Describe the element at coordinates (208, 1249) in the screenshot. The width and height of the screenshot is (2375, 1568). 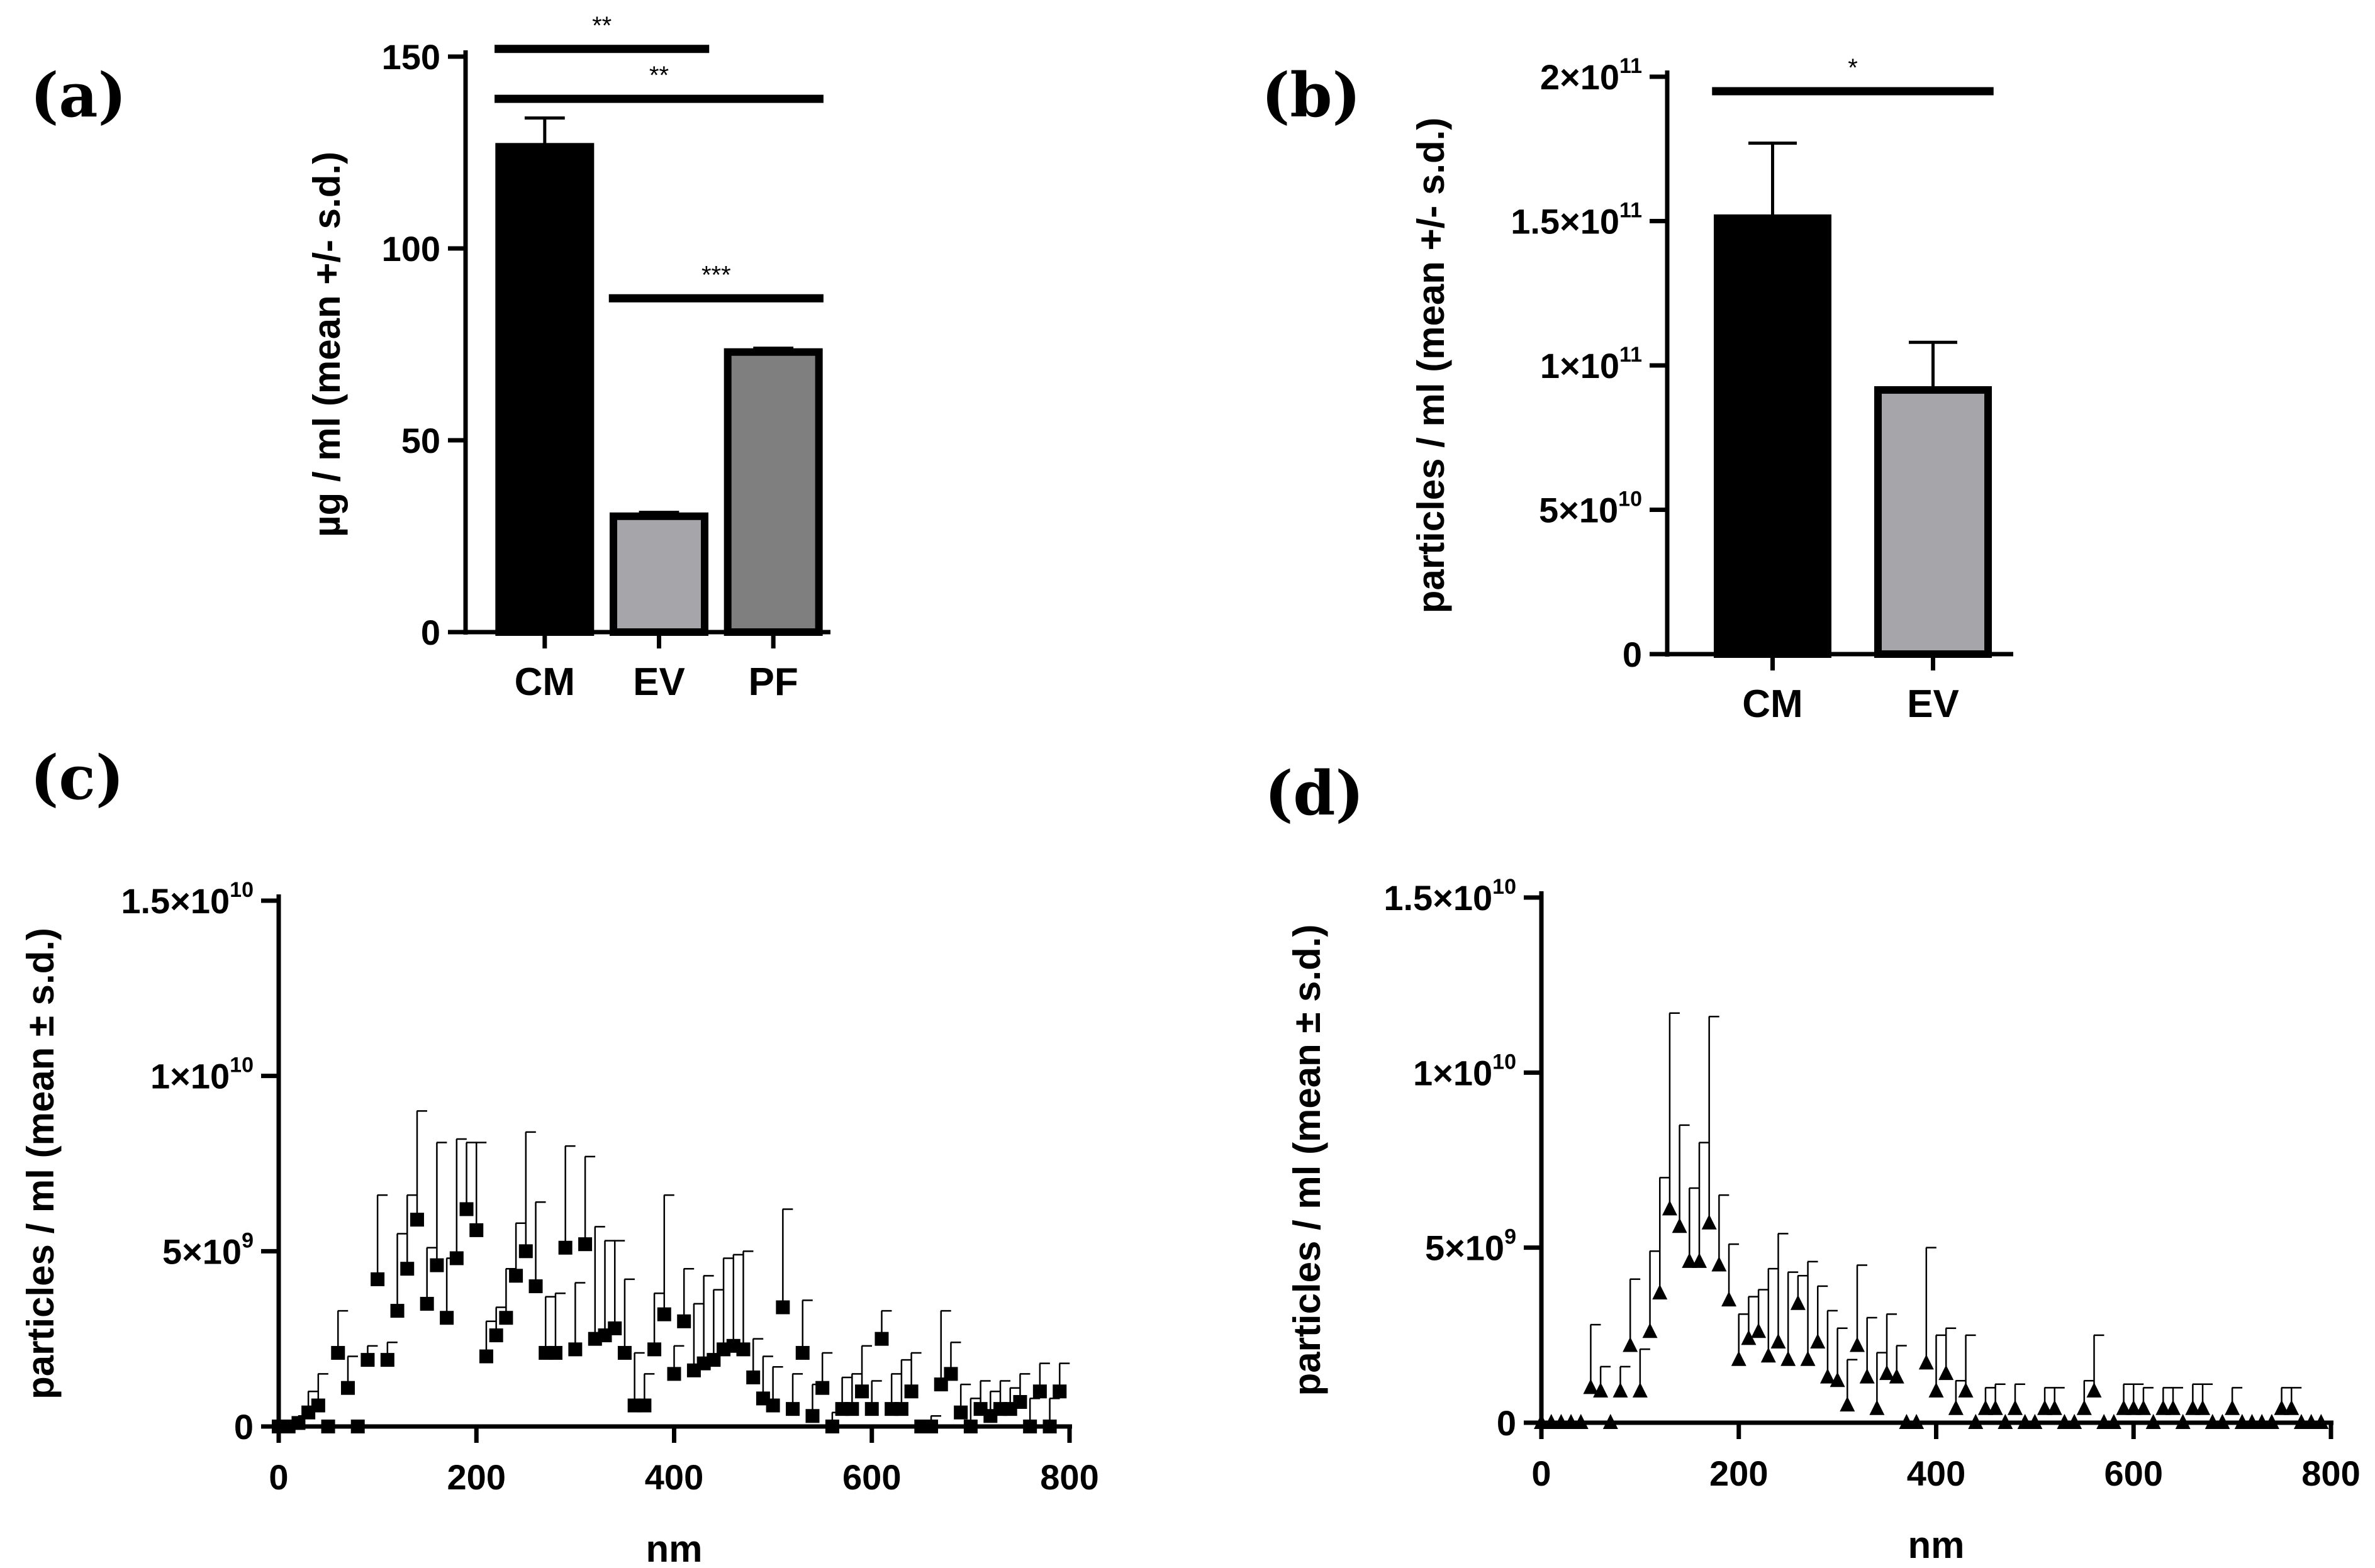
I see `chart-c-y-tick-label: 5×10⁹` at that location.